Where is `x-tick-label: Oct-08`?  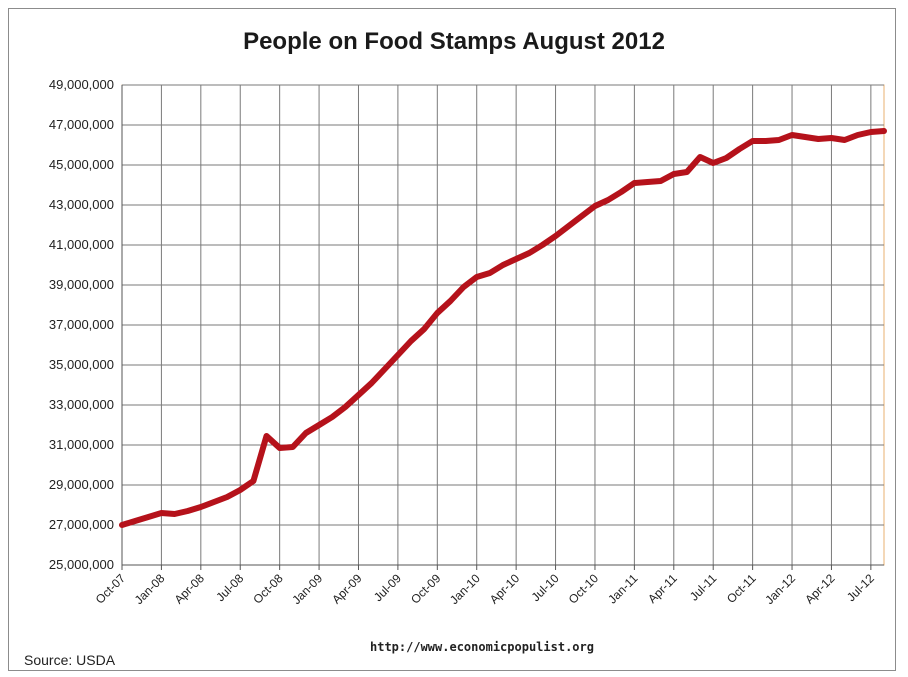
x-tick-label: Oct-08 is located at coordinates (268, 589).